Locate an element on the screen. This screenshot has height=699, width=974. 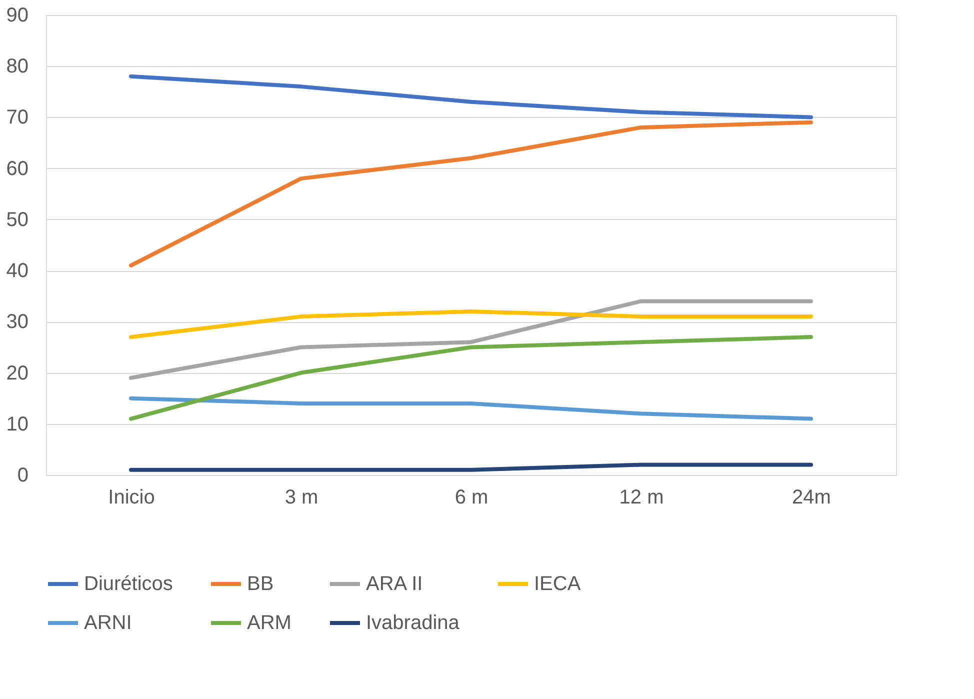
x-tick-label: 24m is located at coordinates (811, 497).